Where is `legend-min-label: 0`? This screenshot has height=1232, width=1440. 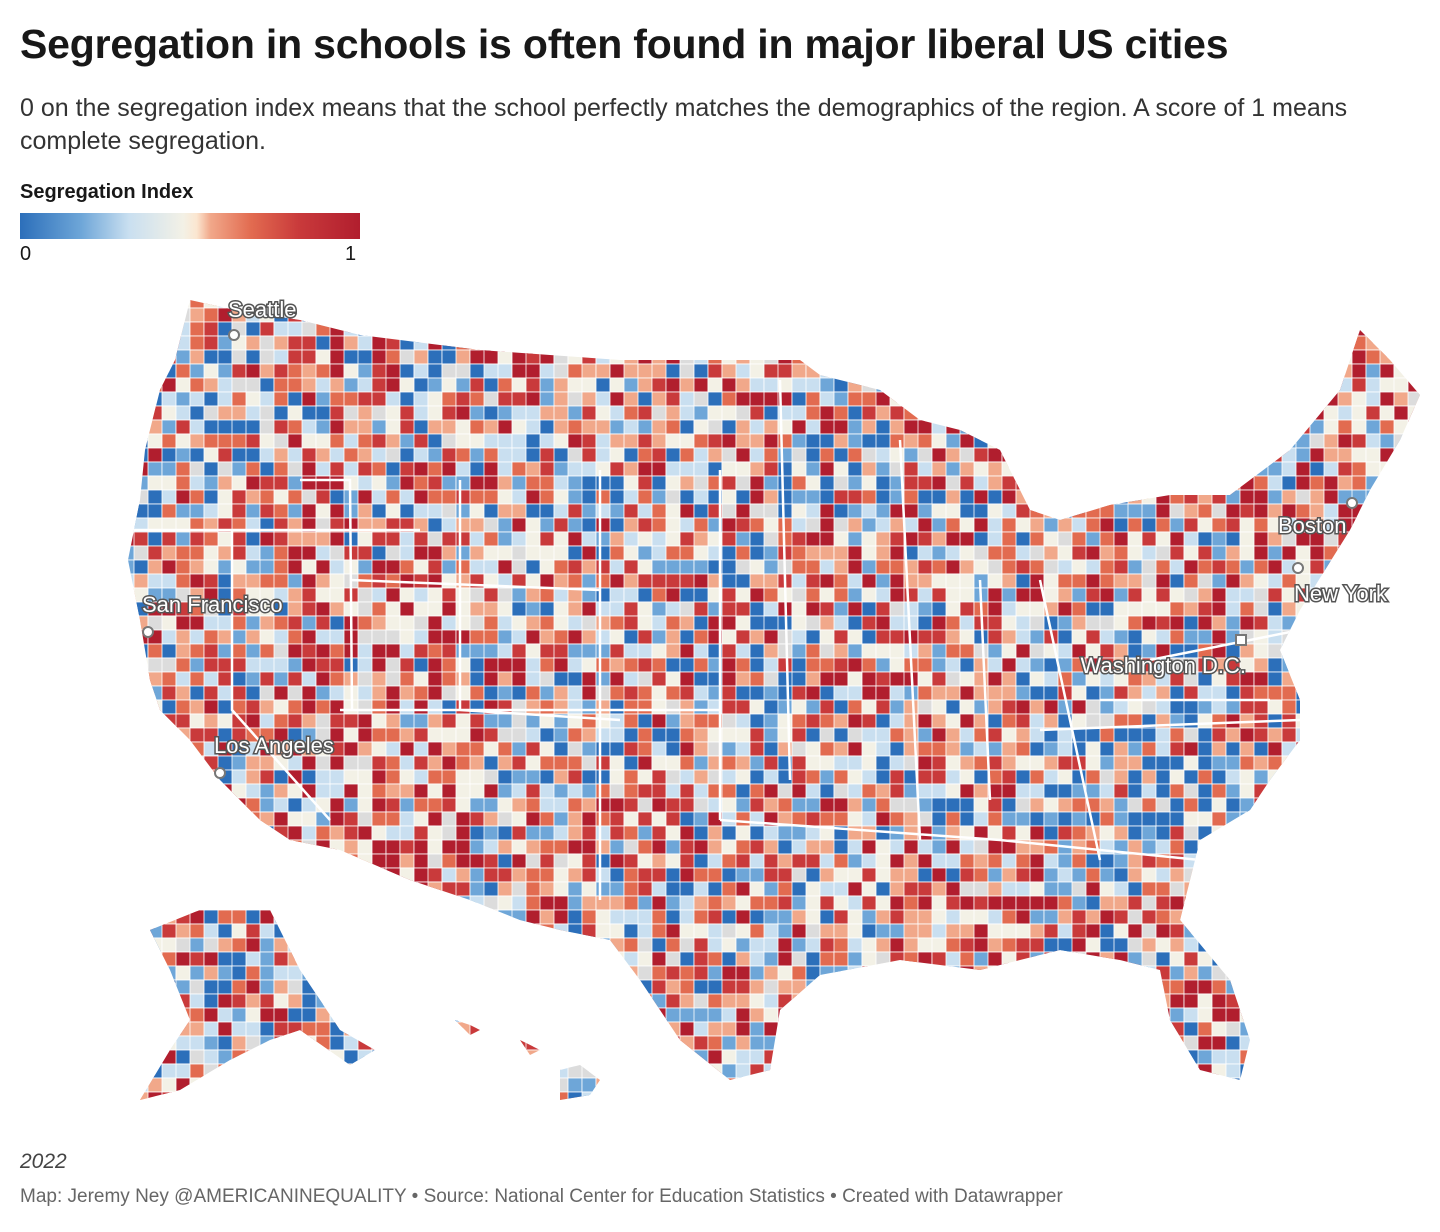 legend-min-label: 0 is located at coordinates (26, 254).